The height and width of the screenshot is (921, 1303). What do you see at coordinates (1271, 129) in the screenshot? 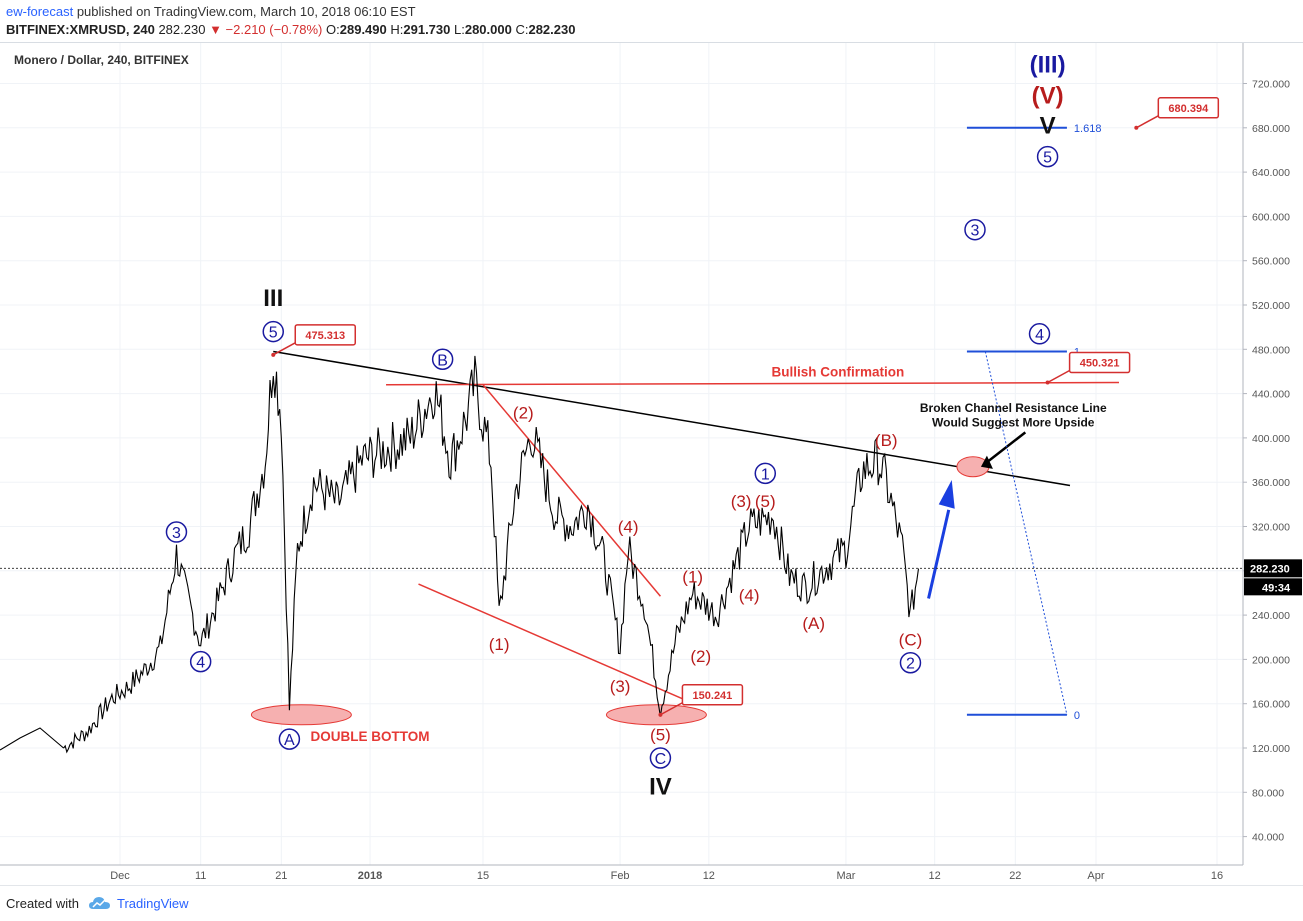
I see `price-tick-label: 680.000` at bounding box center [1271, 129].